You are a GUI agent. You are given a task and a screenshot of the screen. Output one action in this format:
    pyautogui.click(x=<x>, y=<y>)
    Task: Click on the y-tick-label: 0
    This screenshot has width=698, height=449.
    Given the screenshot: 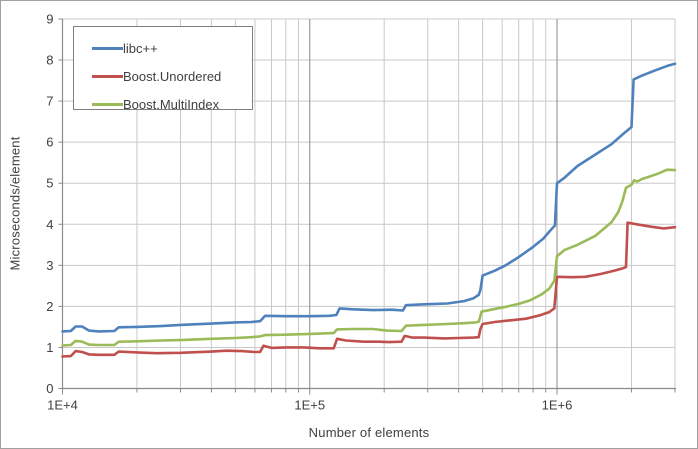 What is the action you would take?
    pyautogui.click(x=49, y=388)
    